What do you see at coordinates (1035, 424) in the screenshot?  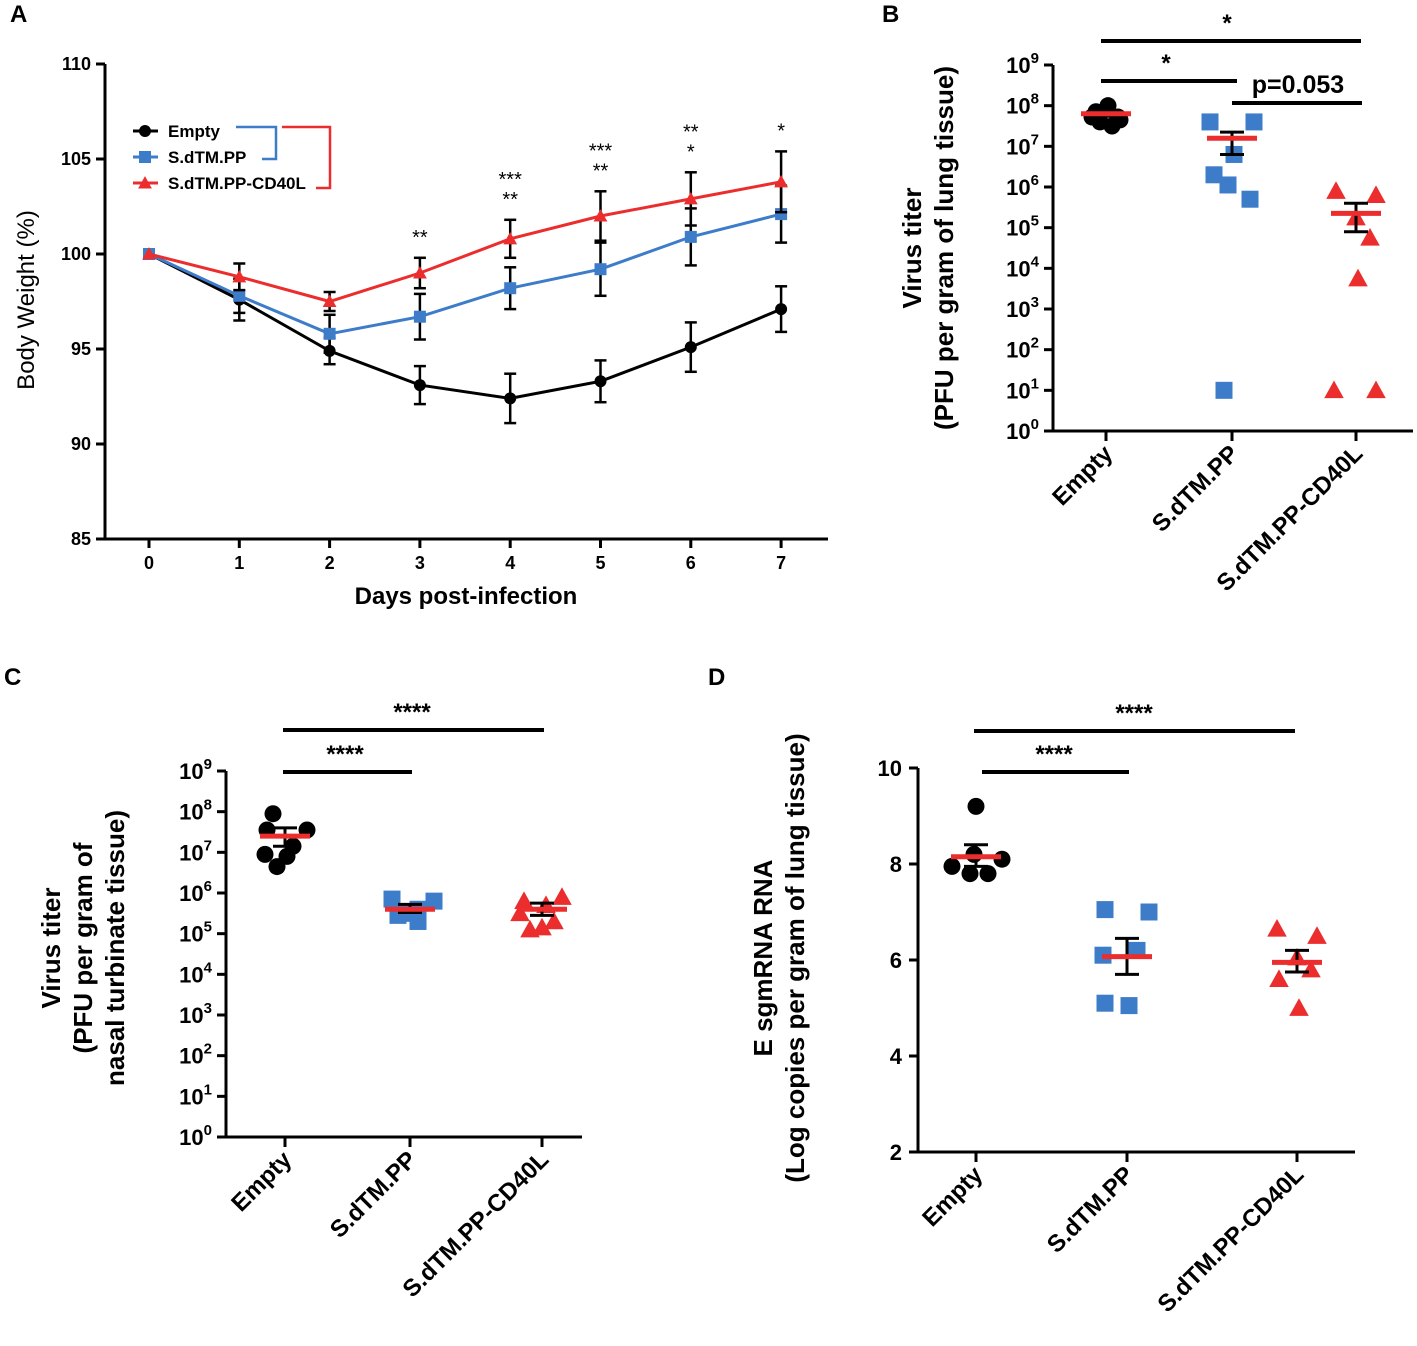 I see `tick-exponent: 0` at bounding box center [1035, 424].